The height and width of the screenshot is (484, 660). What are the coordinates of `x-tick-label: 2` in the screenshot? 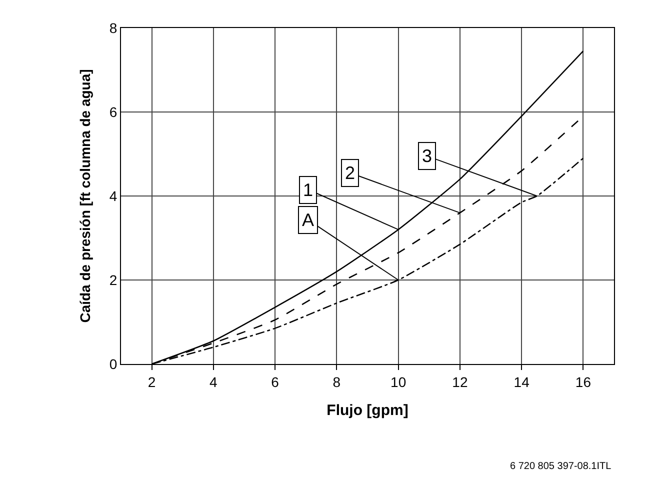 It's located at (152, 382).